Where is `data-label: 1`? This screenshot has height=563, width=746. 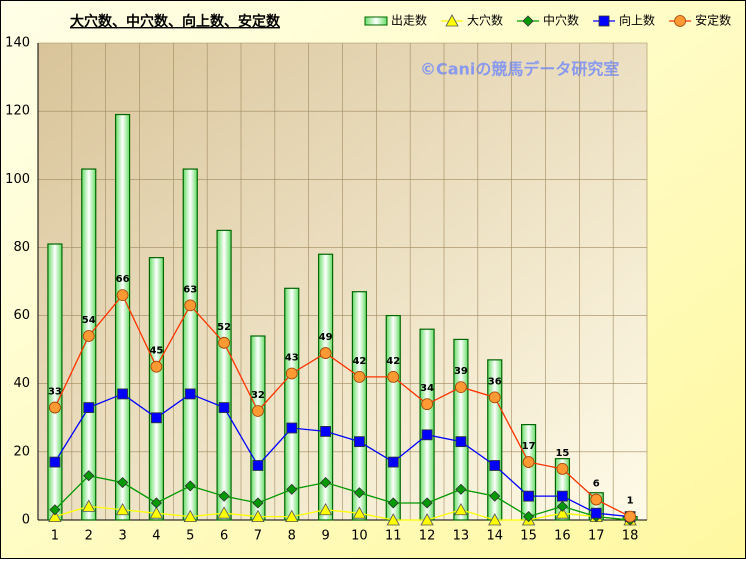
data-label: 1 is located at coordinates (630, 501).